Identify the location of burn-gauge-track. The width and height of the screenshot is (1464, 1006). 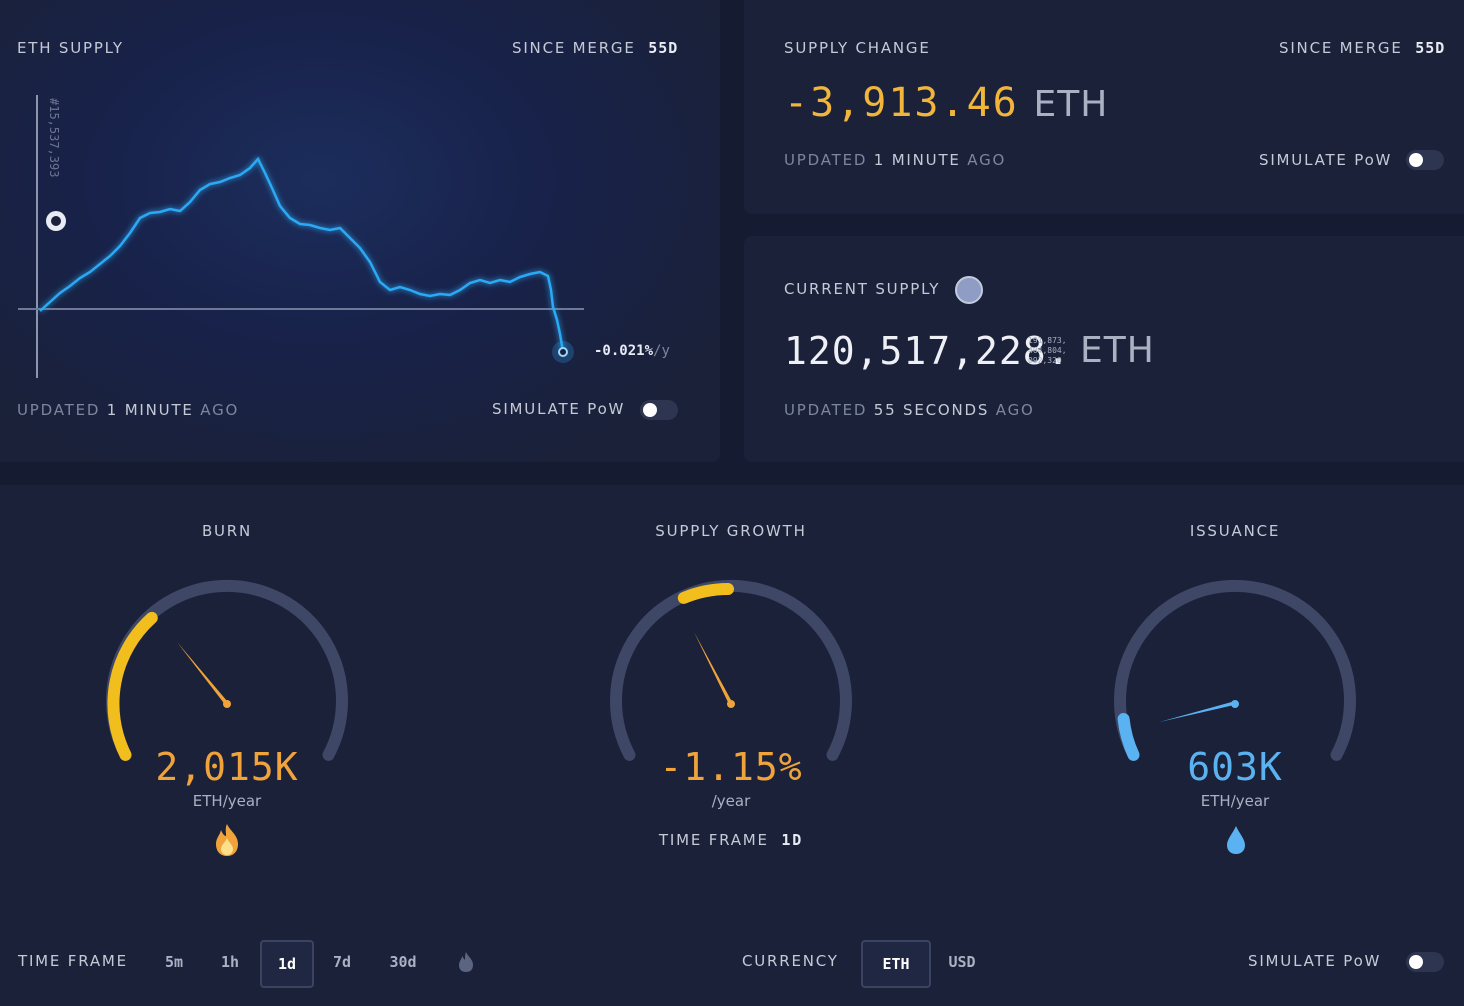
(227, 670).